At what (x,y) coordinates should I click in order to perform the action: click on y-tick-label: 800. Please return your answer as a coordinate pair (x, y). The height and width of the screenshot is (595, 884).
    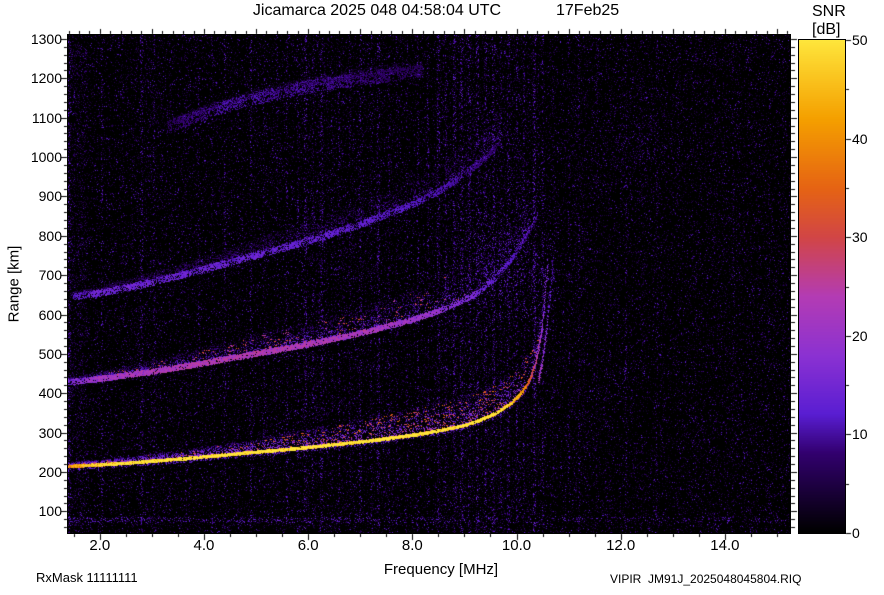
    Looking at the image, I should click on (50, 235).